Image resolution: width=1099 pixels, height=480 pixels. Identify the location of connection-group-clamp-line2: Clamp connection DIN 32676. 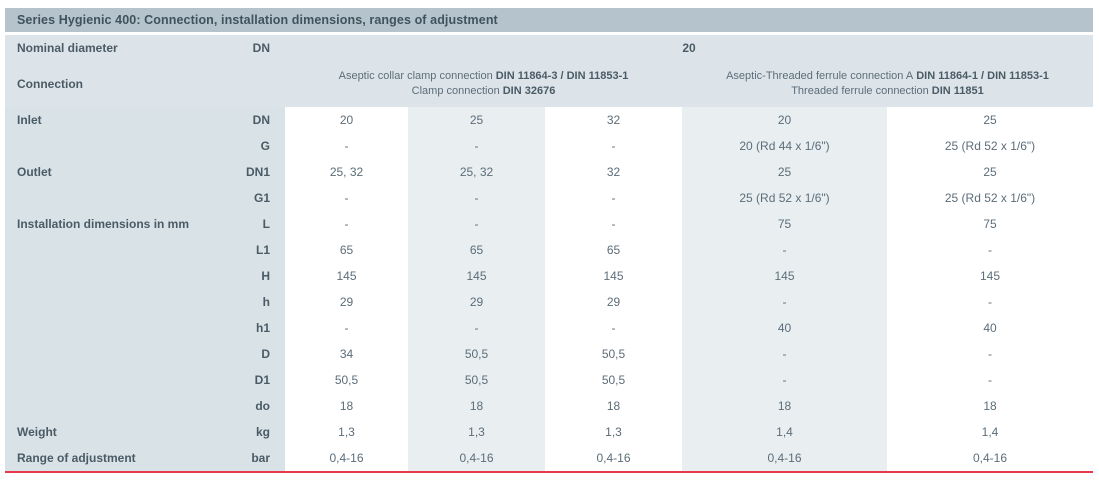
(483, 91).